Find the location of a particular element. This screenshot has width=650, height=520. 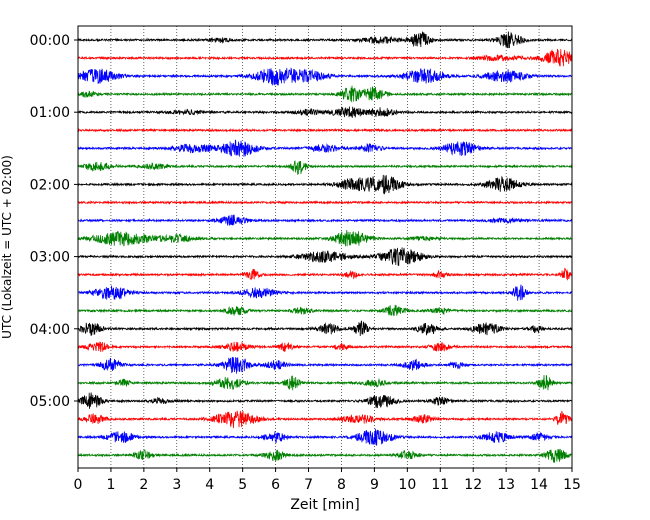

y-tick-label: 01:00 is located at coordinates (50, 113).